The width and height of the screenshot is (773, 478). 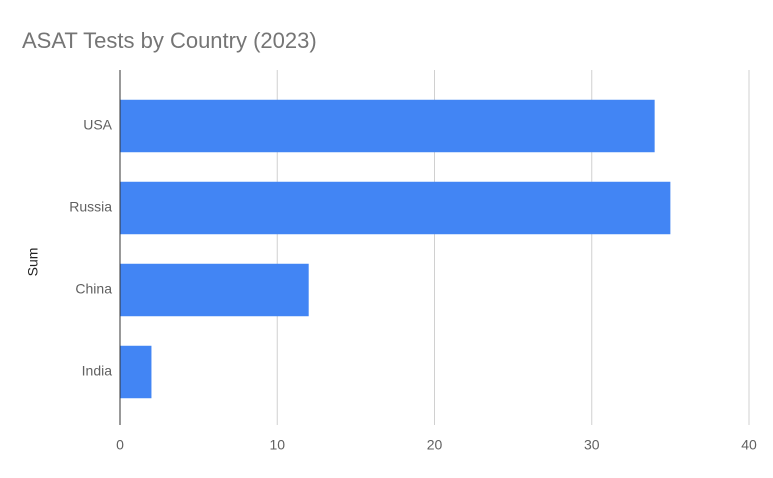 What do you see at coordinates (592, 445) in the screenshot?
I see `x-tick-label: 30` at bounding box center [592, 445].